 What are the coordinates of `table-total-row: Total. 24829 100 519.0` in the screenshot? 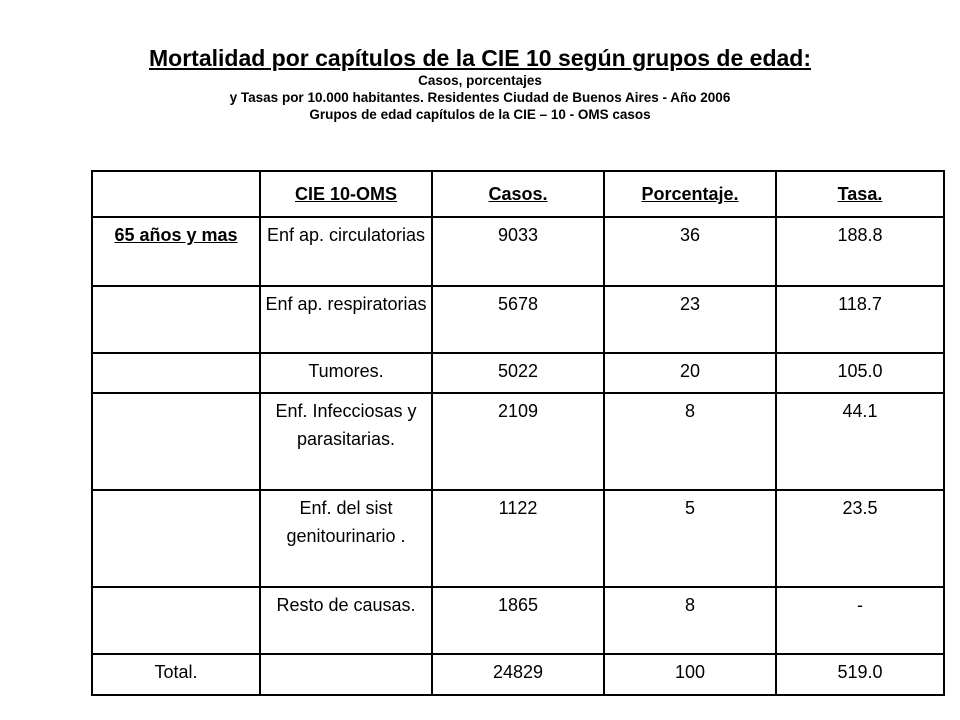 It's located at (518, 674).